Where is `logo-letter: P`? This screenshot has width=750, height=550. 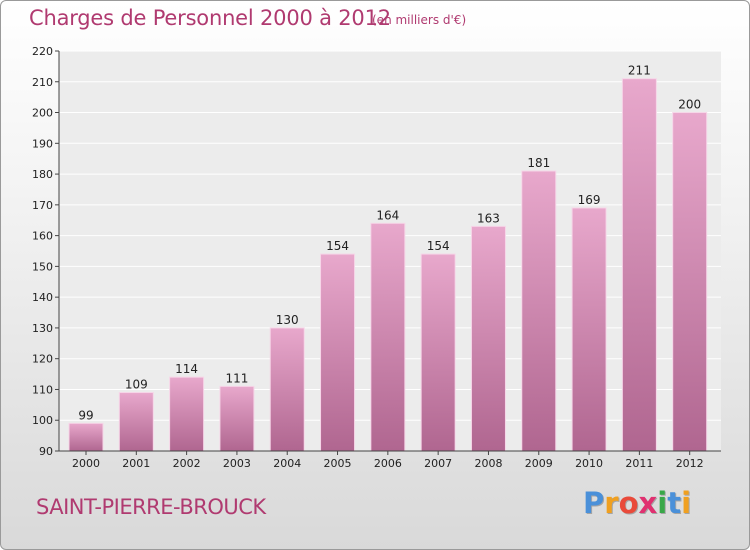 logo-letter: P is located at coordinates (594, 503).